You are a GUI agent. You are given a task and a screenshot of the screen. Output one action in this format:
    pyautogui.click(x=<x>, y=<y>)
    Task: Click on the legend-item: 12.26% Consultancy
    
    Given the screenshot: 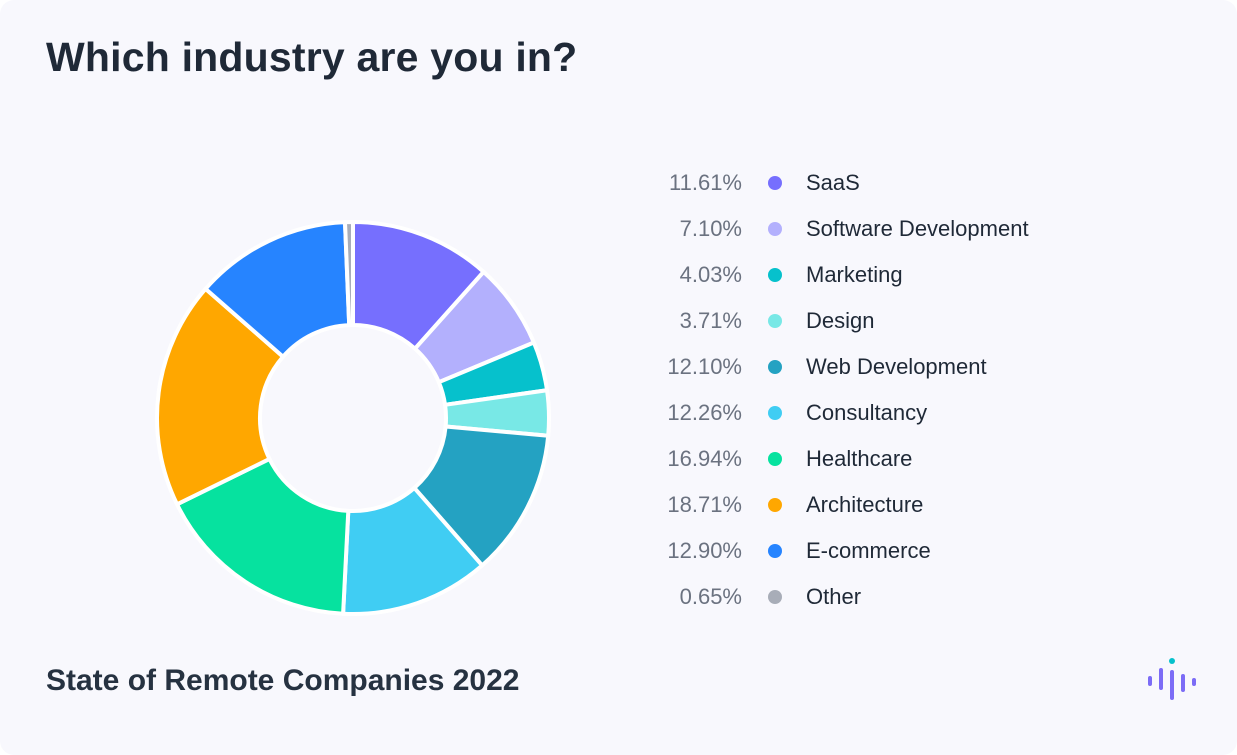 What is the action you would take?
    pyautogui.click(x=870, y=413)
    